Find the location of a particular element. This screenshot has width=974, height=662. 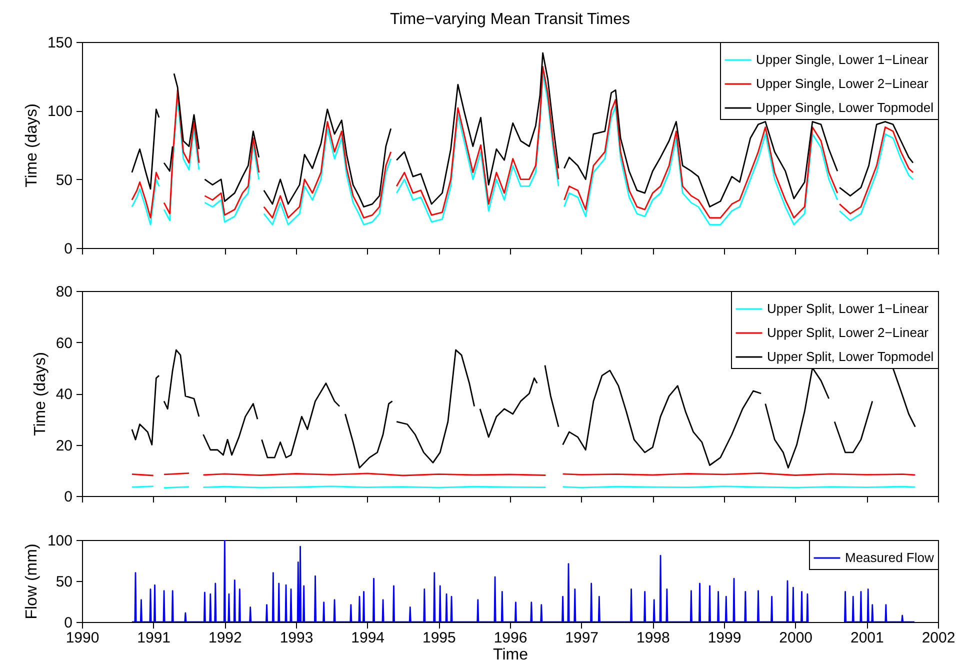

x-tick-label: 1999 is located at coordinates (725, 638).